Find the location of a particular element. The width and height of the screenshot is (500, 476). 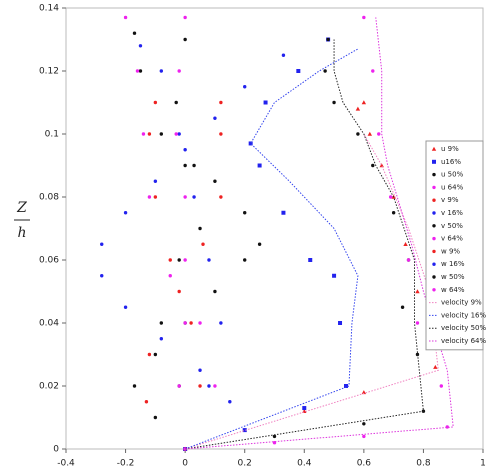

legend-label: u 50% is located at coordinates (452, 175).